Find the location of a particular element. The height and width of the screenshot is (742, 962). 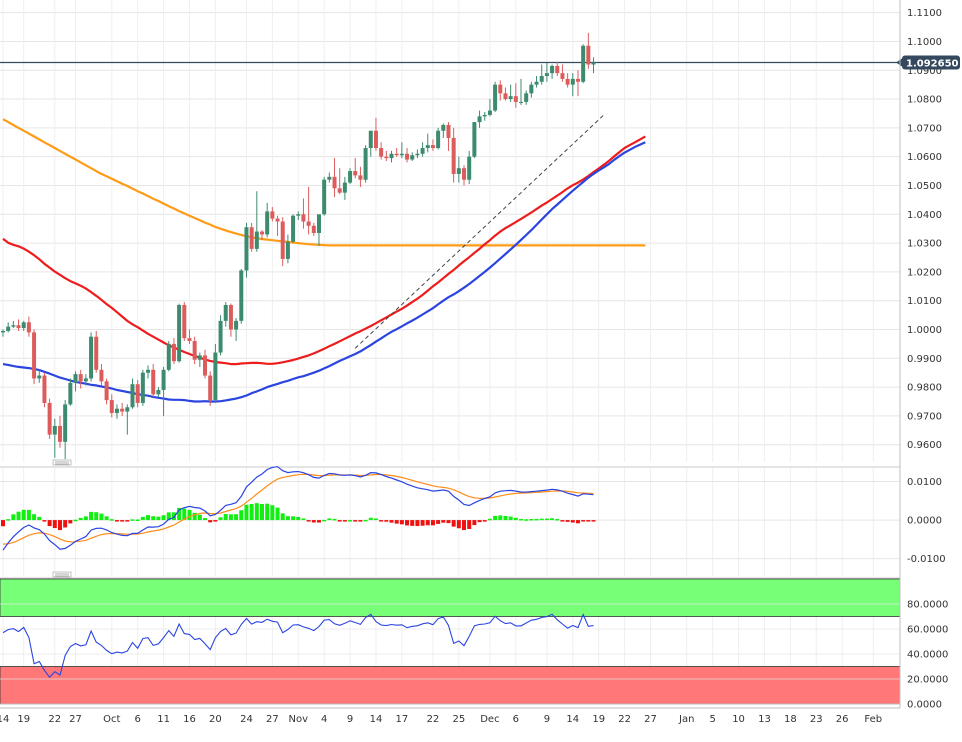

macd-axis: 0.0100 0.0000 -0.0100 is located at coordinates (926, 521).